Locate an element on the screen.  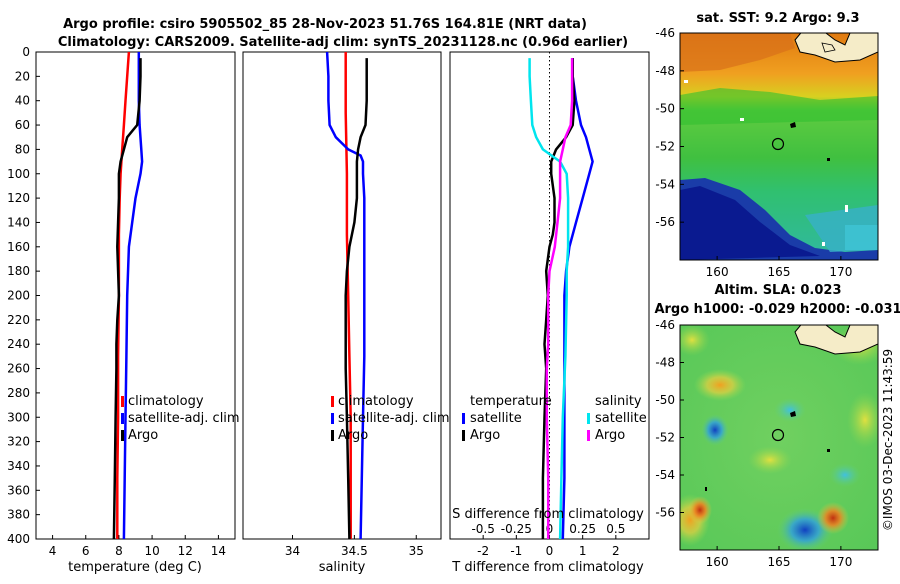
depth-tick-label: 400 is located at coordinates (18, 539).